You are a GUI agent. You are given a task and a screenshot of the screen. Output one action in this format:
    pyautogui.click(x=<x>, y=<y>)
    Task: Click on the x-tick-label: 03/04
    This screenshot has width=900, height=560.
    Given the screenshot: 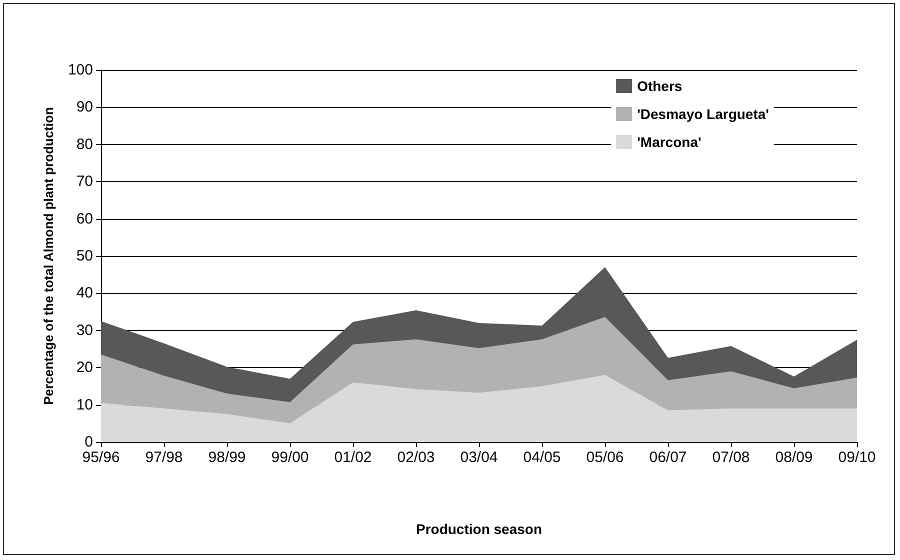 What is the action you would take?
    pyautogui.click(x=479, y=457)
    